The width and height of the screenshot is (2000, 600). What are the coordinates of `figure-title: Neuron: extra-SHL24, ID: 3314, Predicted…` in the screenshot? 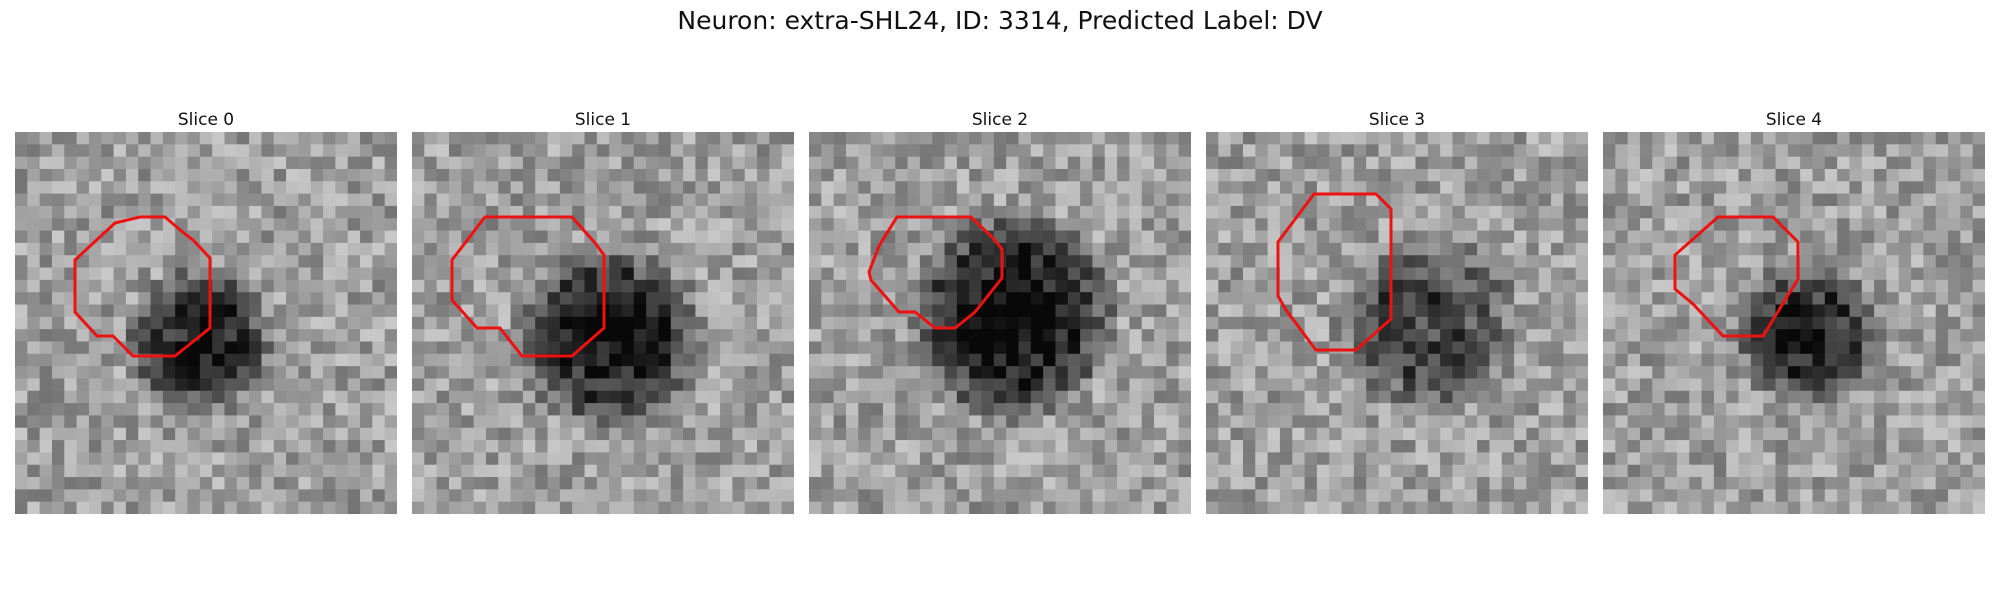 It's located at (1000, 20).